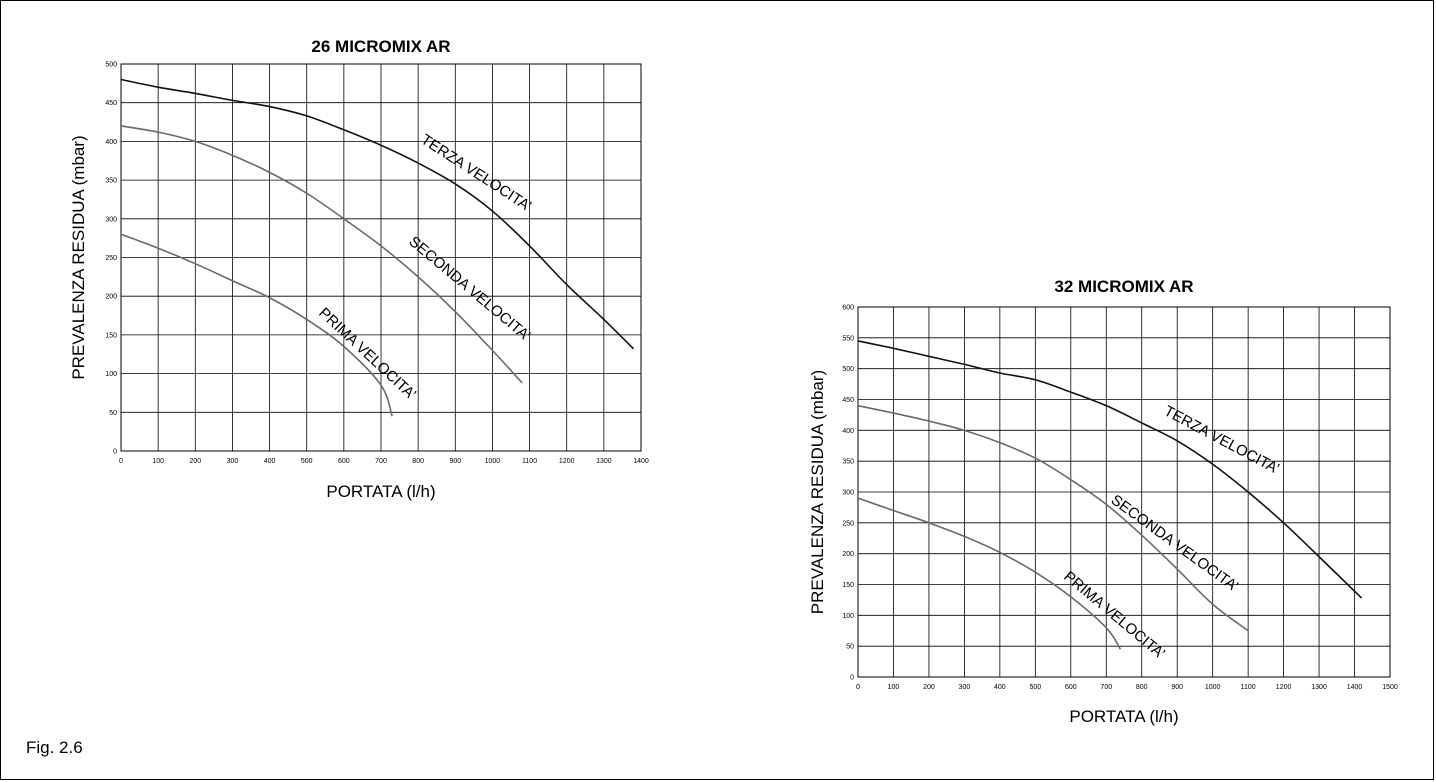 The width and height of the screenshot is (1436, 782). What do you see at coordinates (1123, 286) in the screenshot?
I see `chart-title: 32 MICROMIX AR` at bounding box center [1123, 286].